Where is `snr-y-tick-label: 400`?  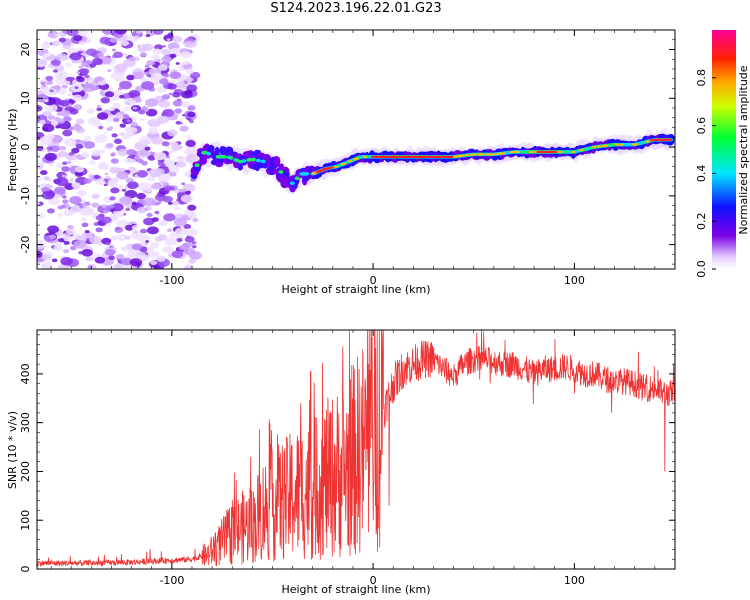
snr-y-tick-label: 400 is located at coordinates (25, 373).